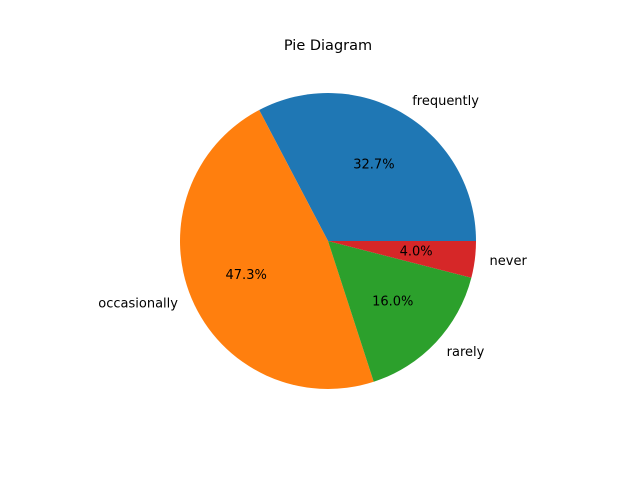 The width and height of the screenshot is (640, 480). What do you see at coordinates (509, 261) in the screenshot?
I see `slice-label-never: never` at bounding box center [509, 261].